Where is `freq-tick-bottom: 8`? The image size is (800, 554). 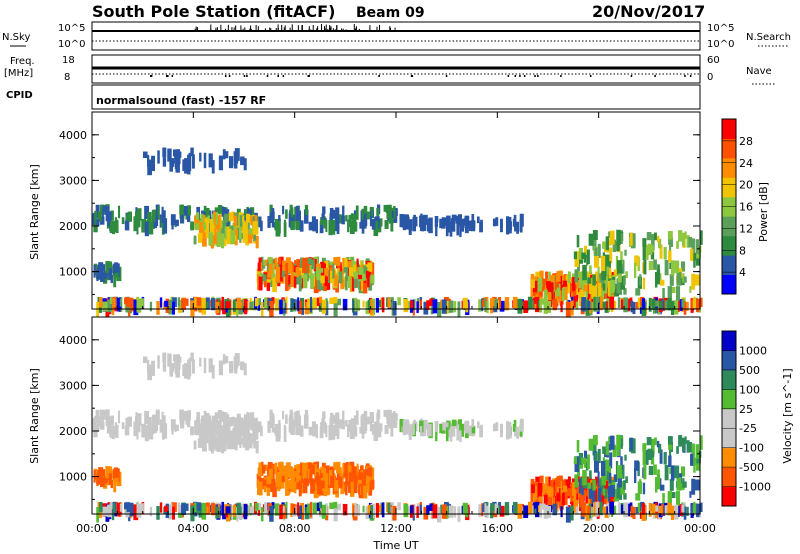 freq-tick-bottom: 8 is located at coordinates (67, 77).